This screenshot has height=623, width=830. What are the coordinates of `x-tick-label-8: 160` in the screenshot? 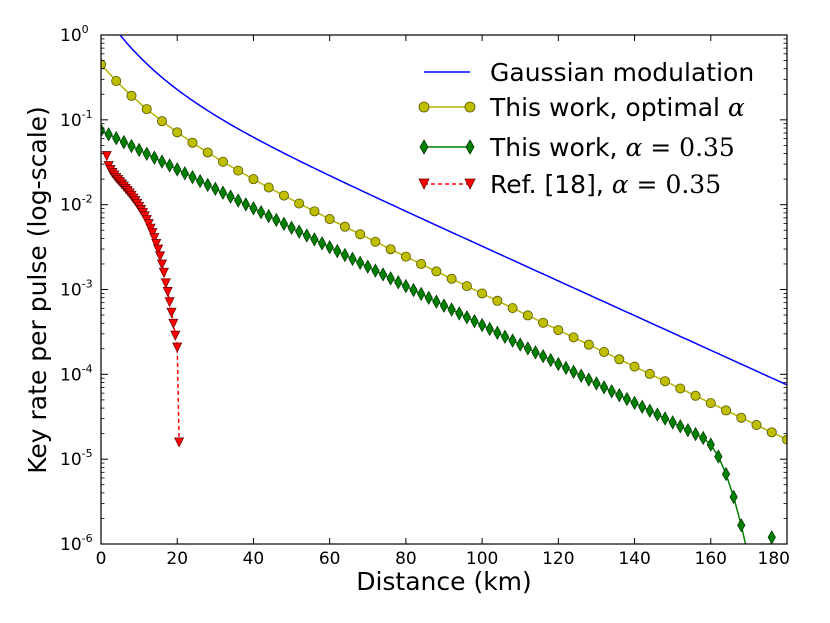 It's located at (711, 559).